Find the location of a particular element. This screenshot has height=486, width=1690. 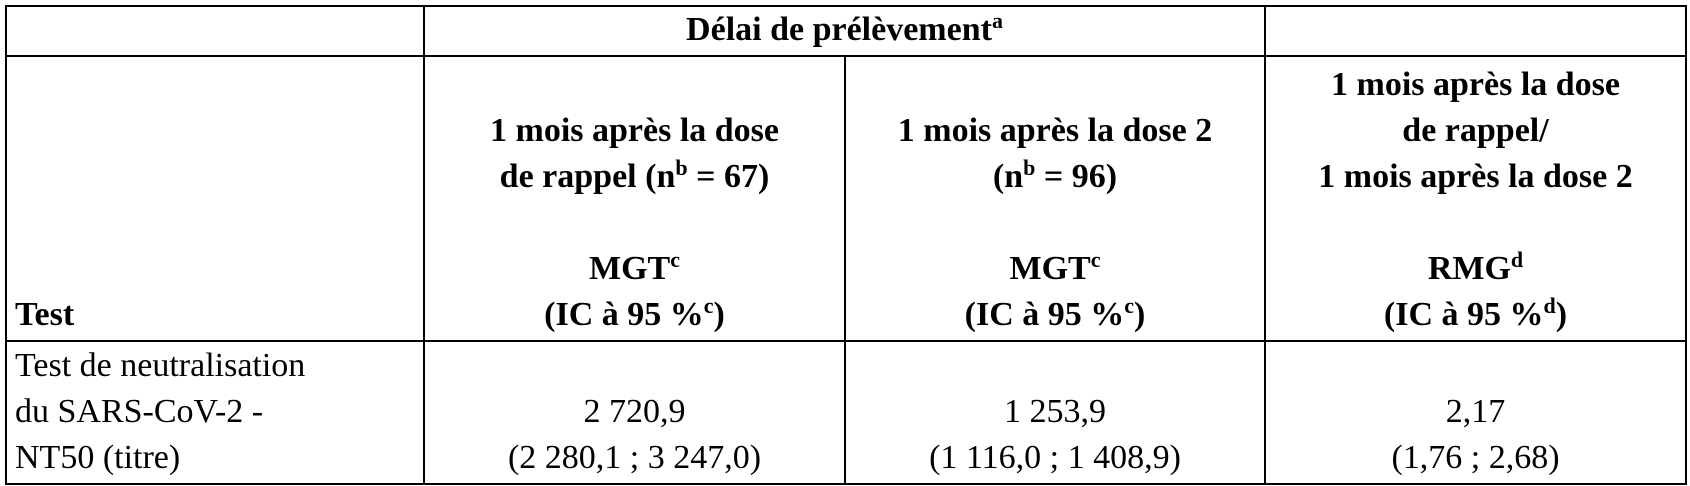

value-cell: 2 720,9 (2 280,1 ; 3 247,0) is located at coordinates (634, 412).